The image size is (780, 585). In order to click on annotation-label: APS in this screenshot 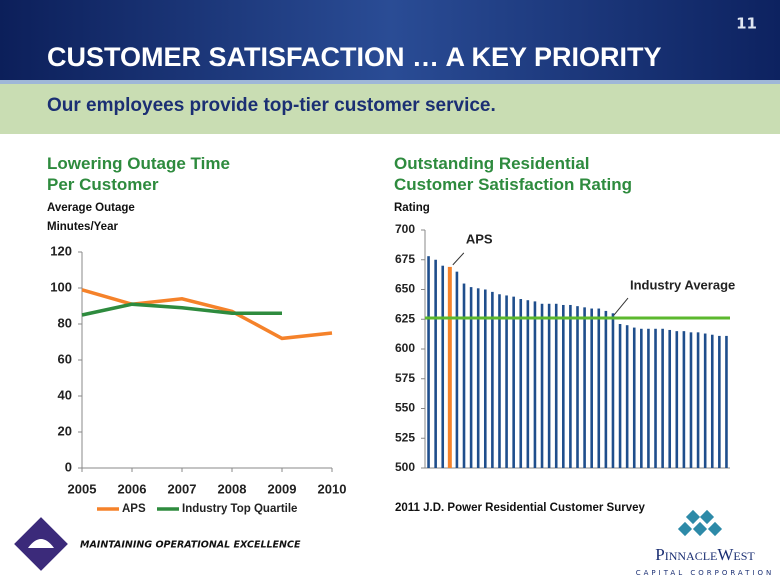, I will do `click(479, 238)`.